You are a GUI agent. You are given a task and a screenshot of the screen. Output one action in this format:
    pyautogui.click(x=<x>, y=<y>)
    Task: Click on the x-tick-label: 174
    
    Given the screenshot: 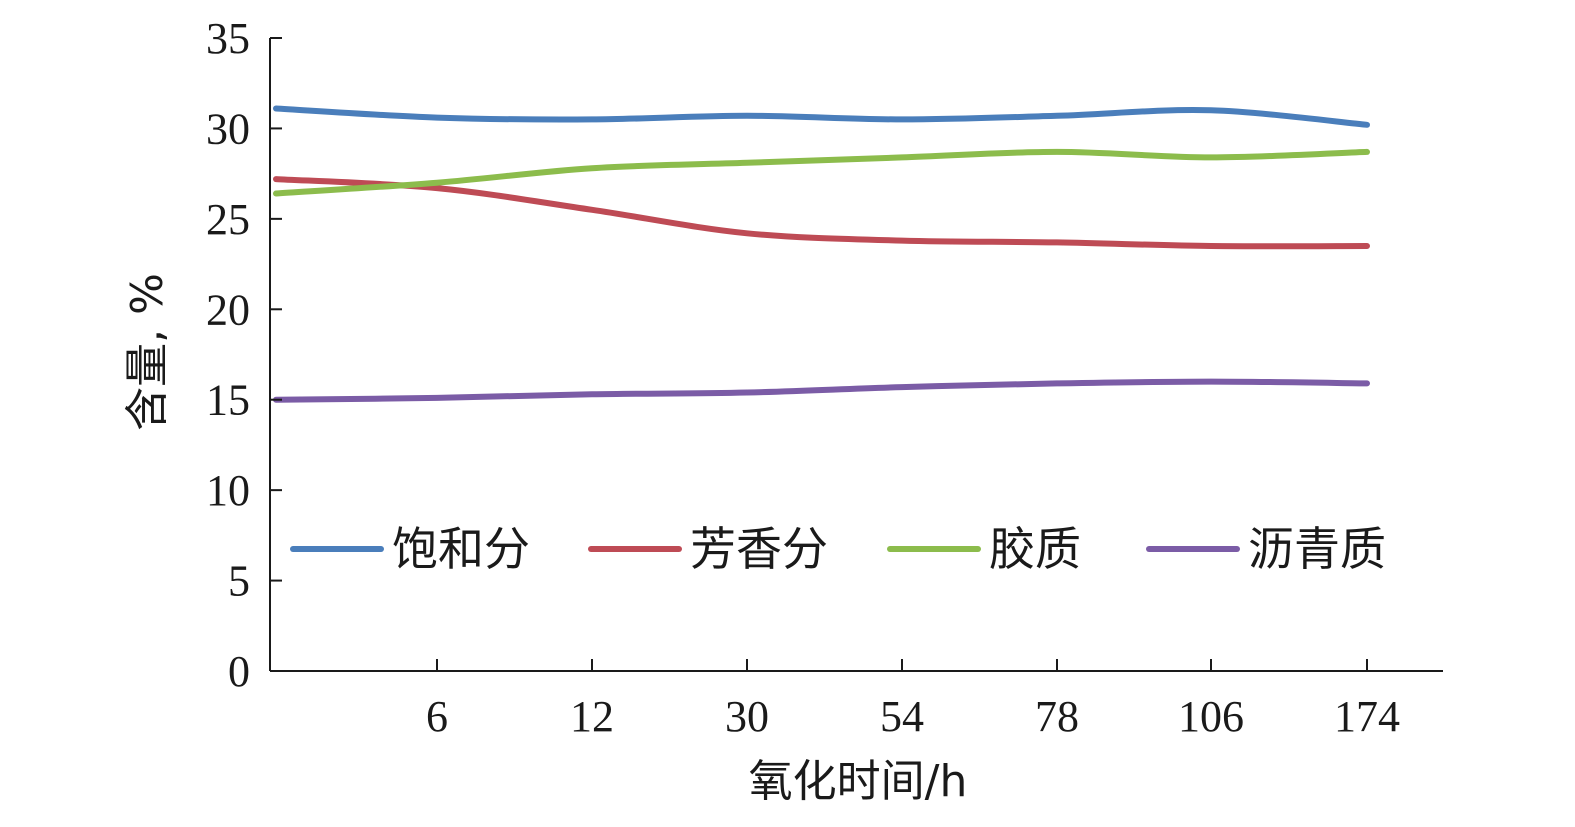 What is the action you would take?
    pyautogui.click(x=1367, y=716)
    